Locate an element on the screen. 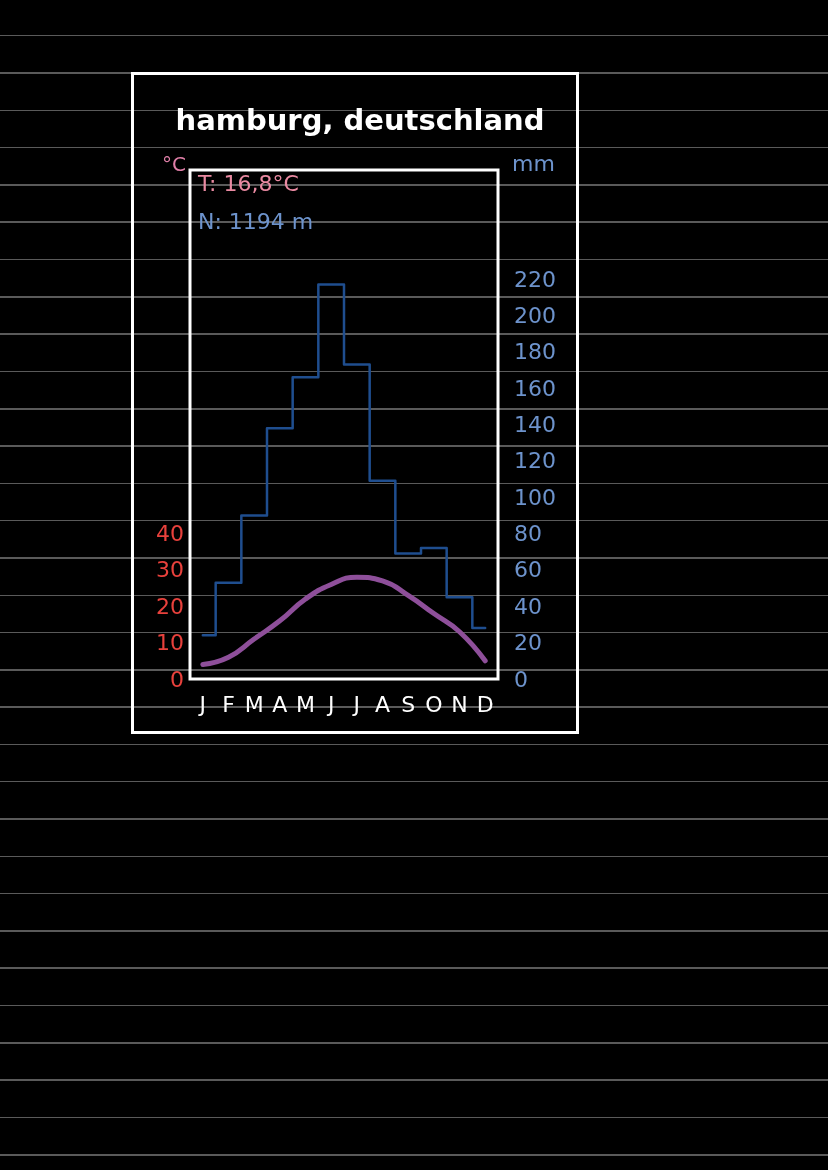 The height and width of the screenshot is (1170, 828). chart-title: hamburg, deutschland is located at coordinates (360, 119).